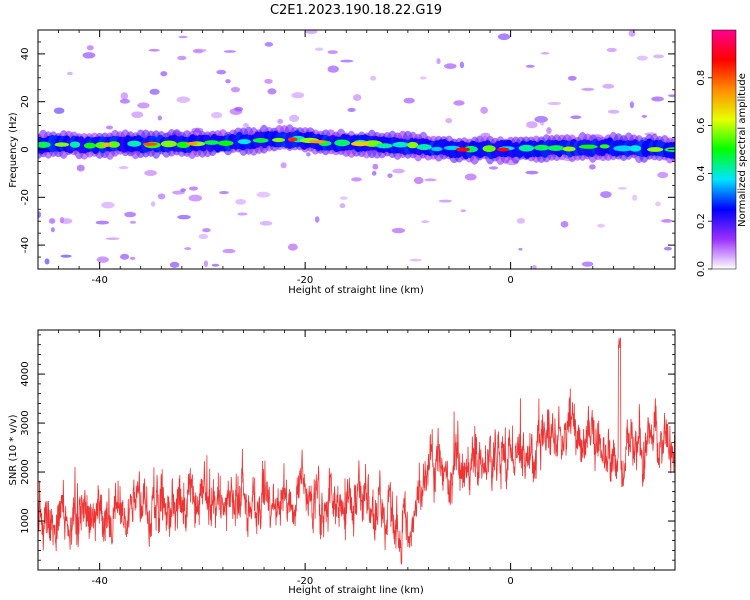  Describe the element at coordinates (25, 422) in the screenshot. I see `y-tick-label: 3000` at that location.